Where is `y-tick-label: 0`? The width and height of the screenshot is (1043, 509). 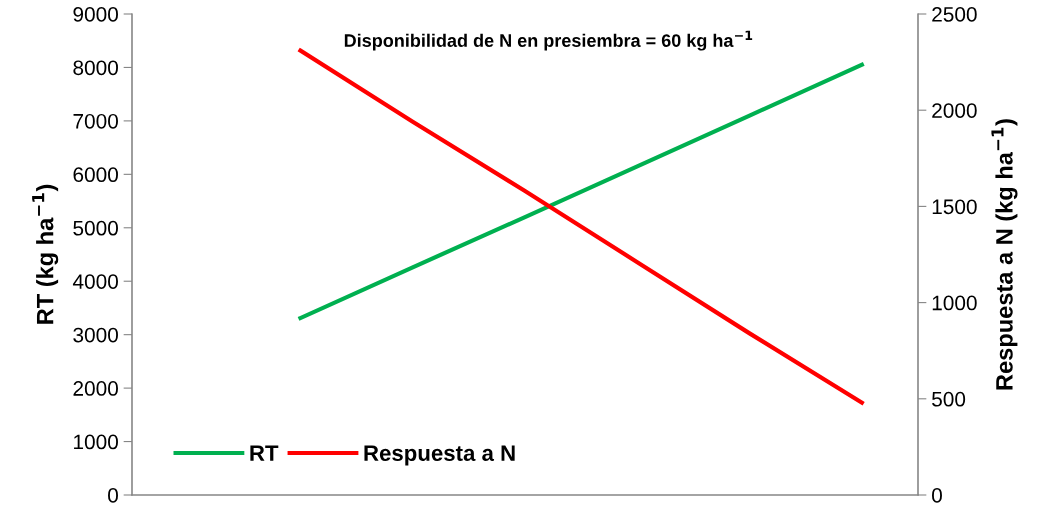 y-tick-label: 0 is located at coordinates (113, 495).